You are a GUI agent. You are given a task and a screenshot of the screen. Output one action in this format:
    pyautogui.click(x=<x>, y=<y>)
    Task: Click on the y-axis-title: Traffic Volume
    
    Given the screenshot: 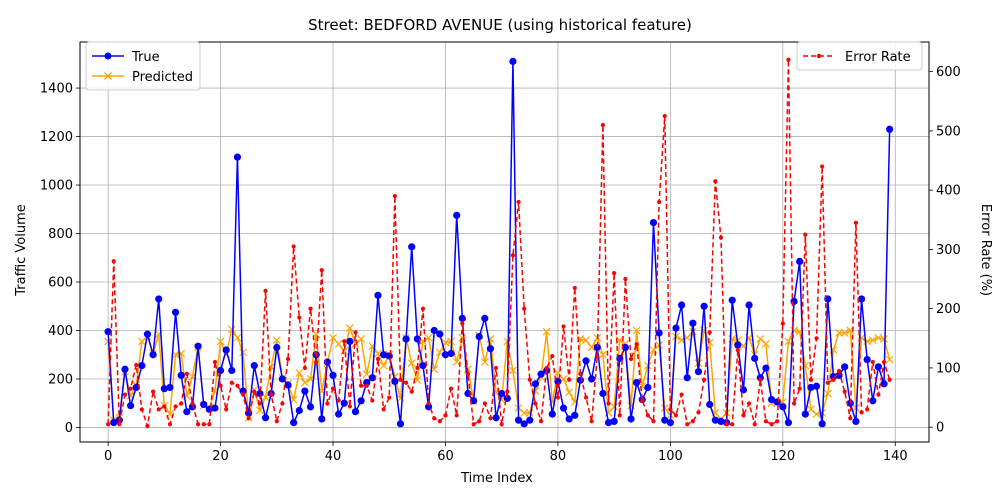 What is the action you would take?
    pyautogui.click(x=21, y=250)
    